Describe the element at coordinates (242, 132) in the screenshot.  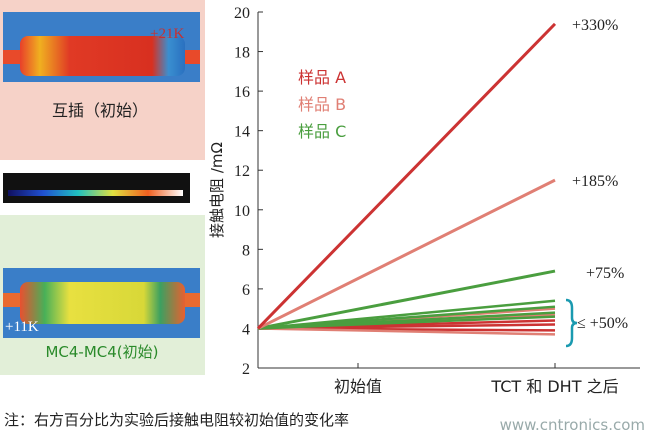
I see `y-tick-label: 14` at that location.